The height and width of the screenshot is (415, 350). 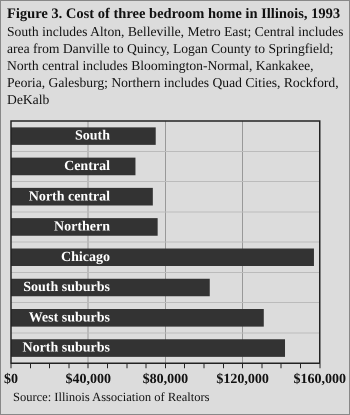 I want to click on y-tick-label: North central, so click(x=69, y=196).